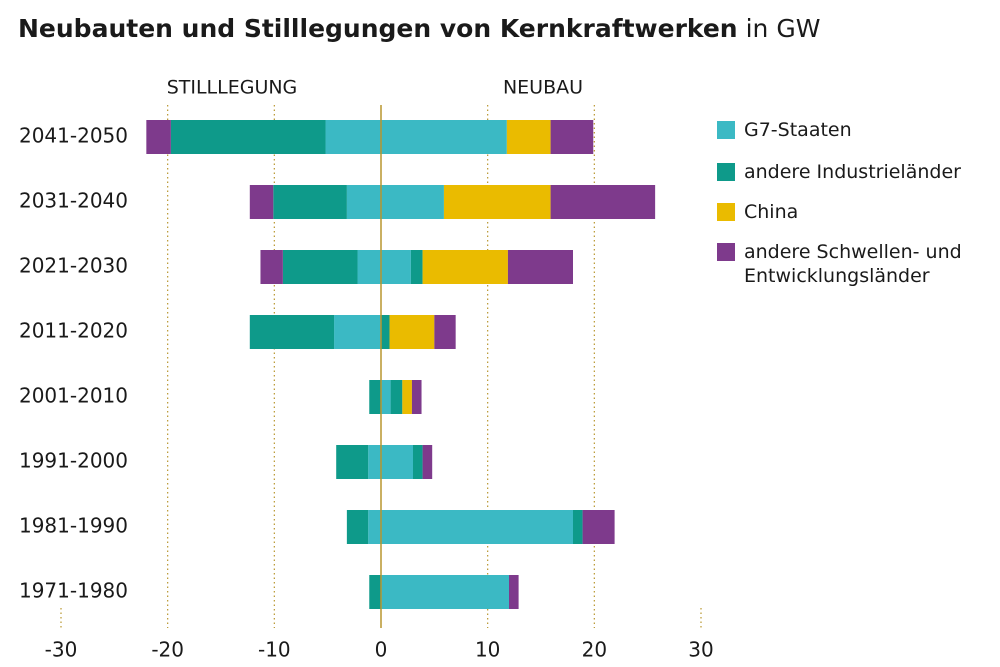  Describe the element at coordinates (852, 212) in the screenshot. I see `legend-item: China` at that location.